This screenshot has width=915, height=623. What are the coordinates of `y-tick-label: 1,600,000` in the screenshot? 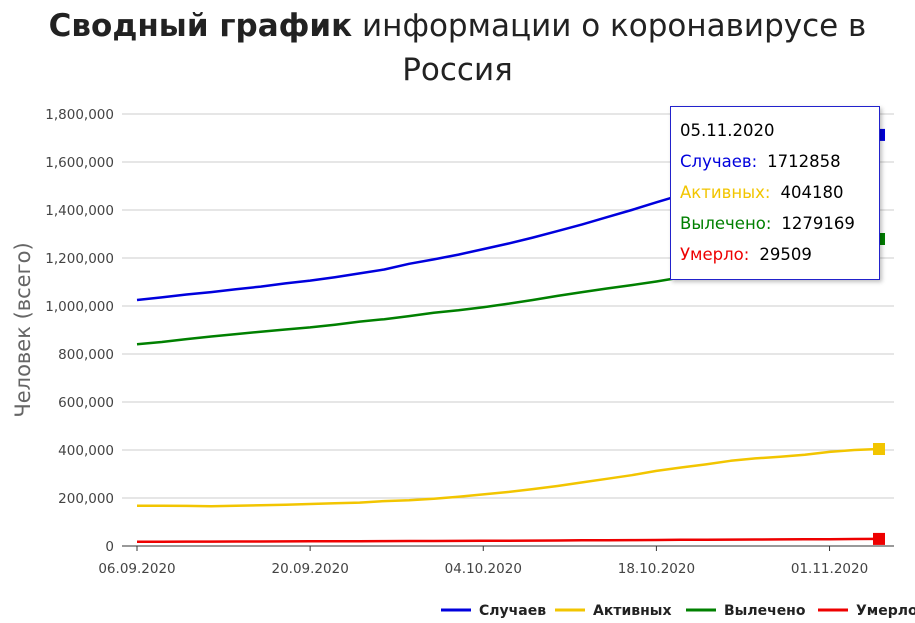 It's located at (79, 163).